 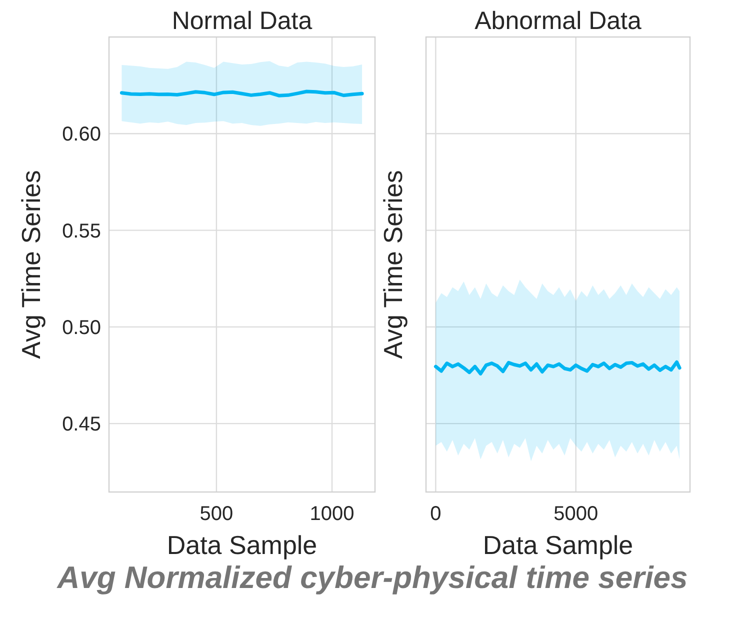 I want to click on text: Avg Normalized cyber-physical time series, so click(x=372, y=577).